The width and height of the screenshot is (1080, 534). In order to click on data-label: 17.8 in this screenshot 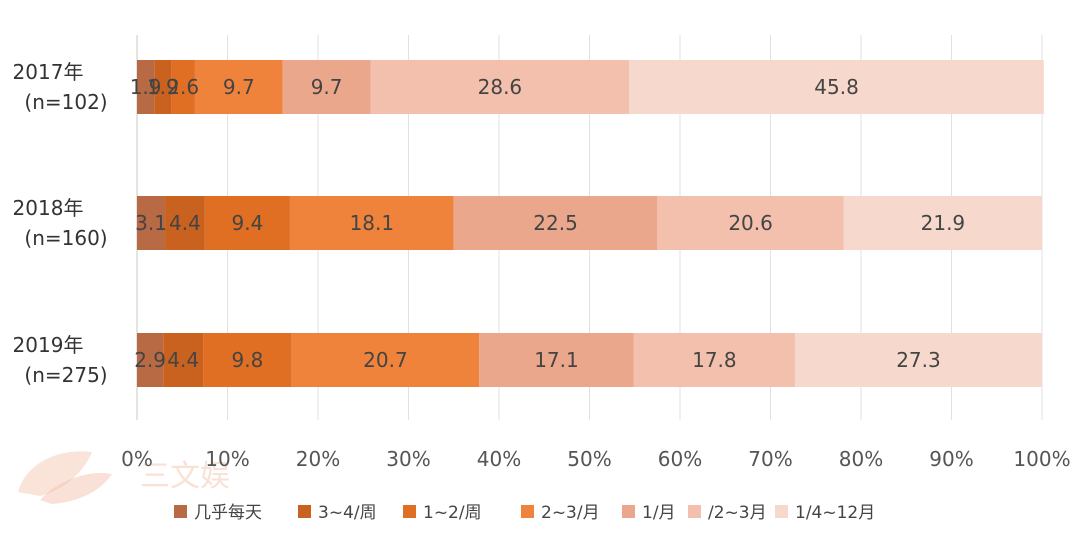, I will do `click(714, 360)`.